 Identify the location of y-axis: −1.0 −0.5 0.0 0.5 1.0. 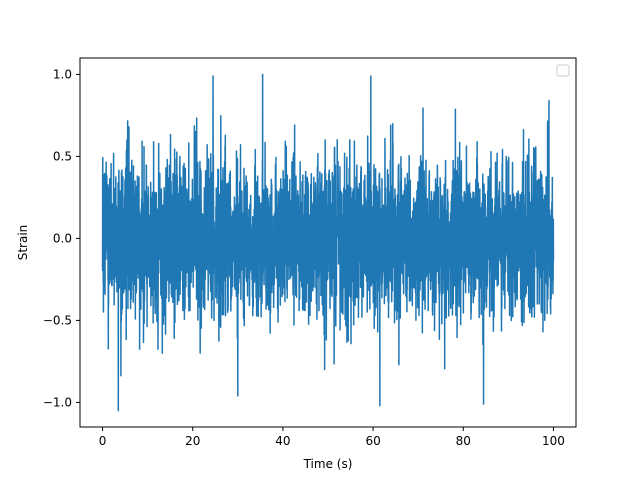
(61, 238).